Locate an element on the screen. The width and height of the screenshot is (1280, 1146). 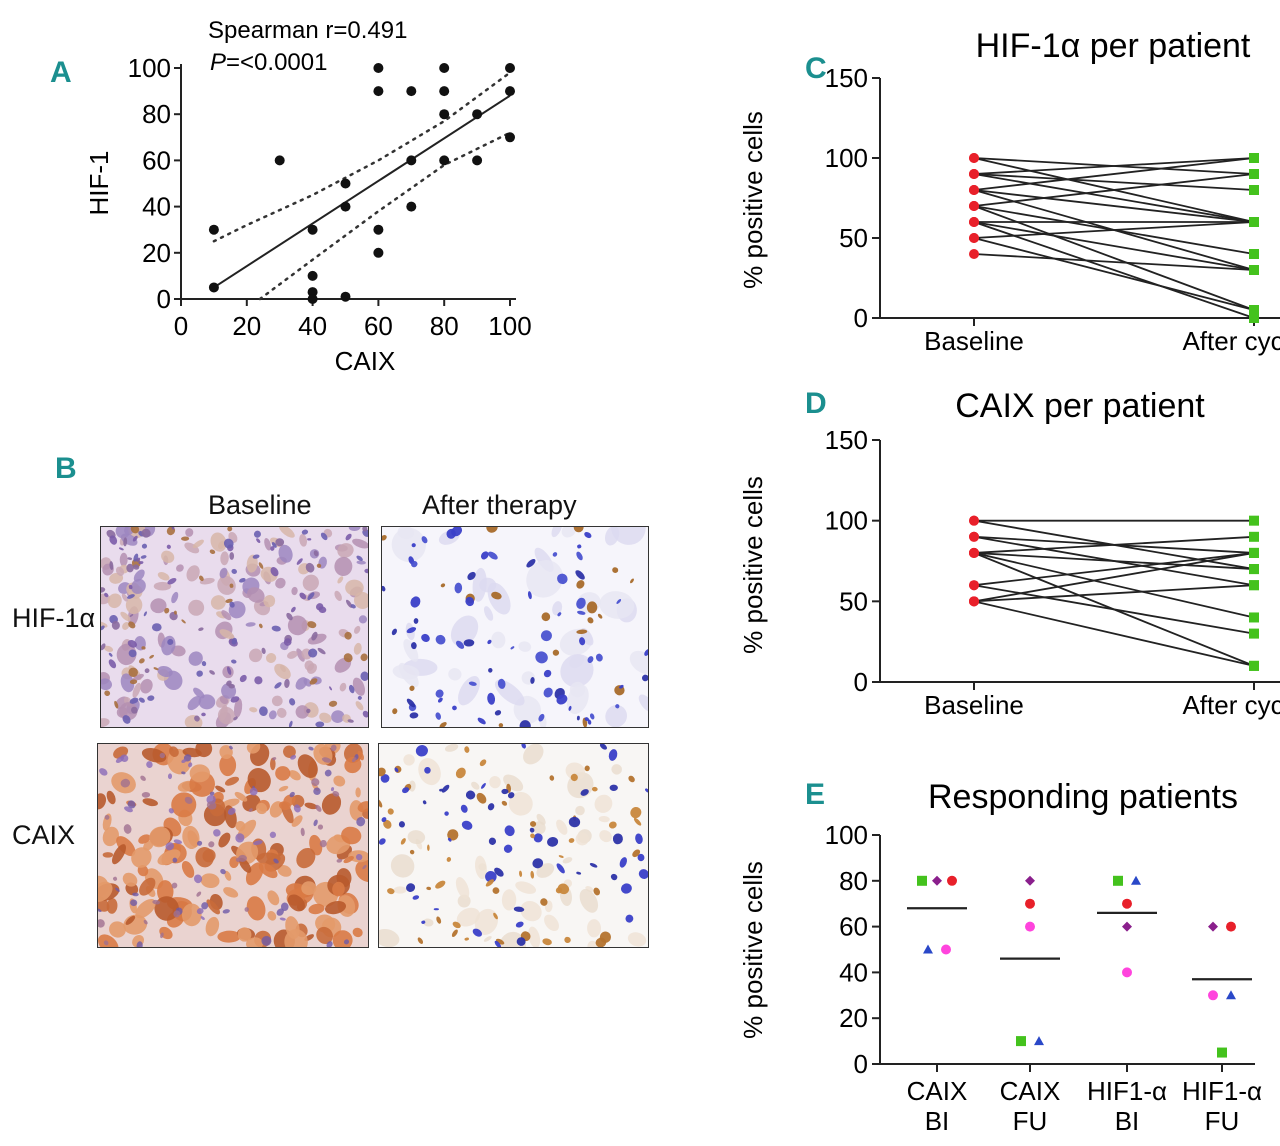
micrograph-hif-baseline is located at coordinates (234, 627).